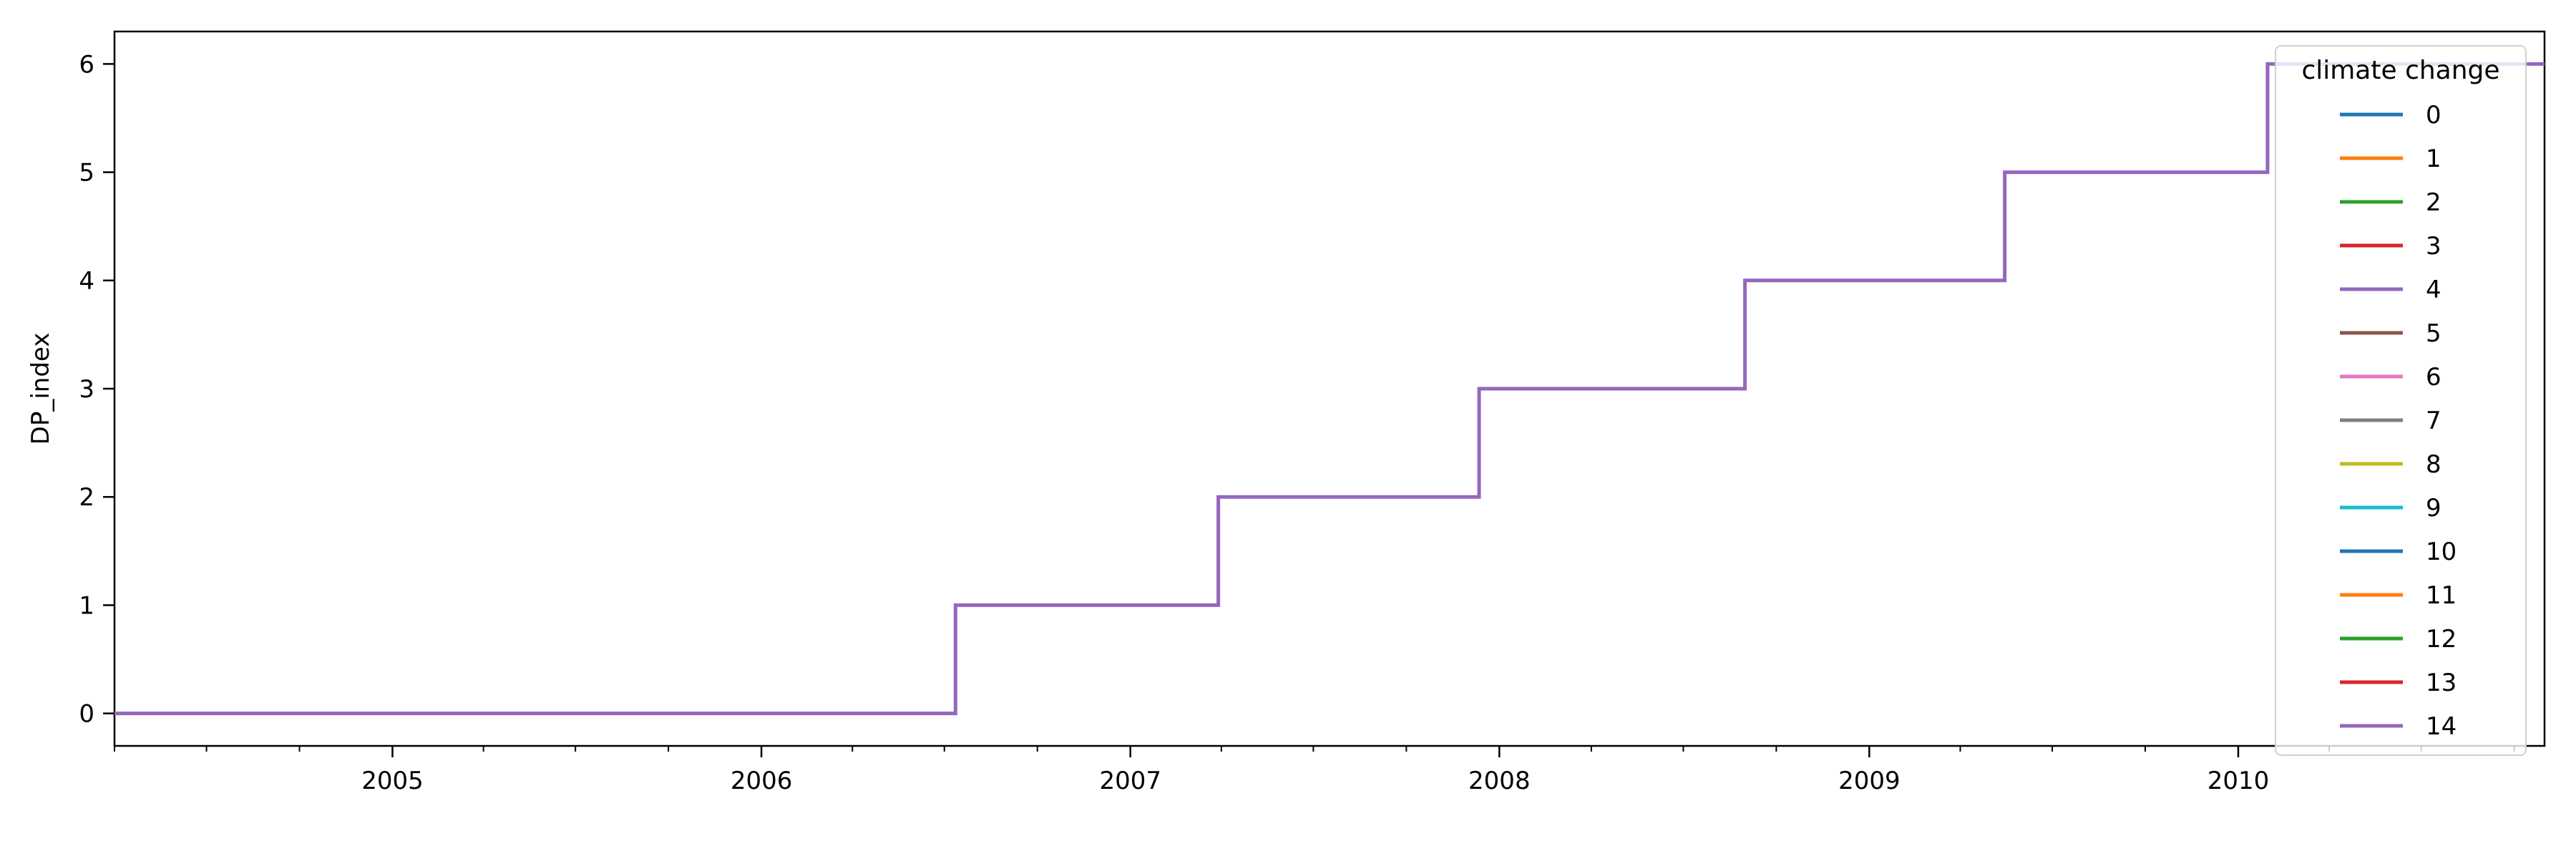  I want to click on legend-entry-label: 10, so click(2441, 552).